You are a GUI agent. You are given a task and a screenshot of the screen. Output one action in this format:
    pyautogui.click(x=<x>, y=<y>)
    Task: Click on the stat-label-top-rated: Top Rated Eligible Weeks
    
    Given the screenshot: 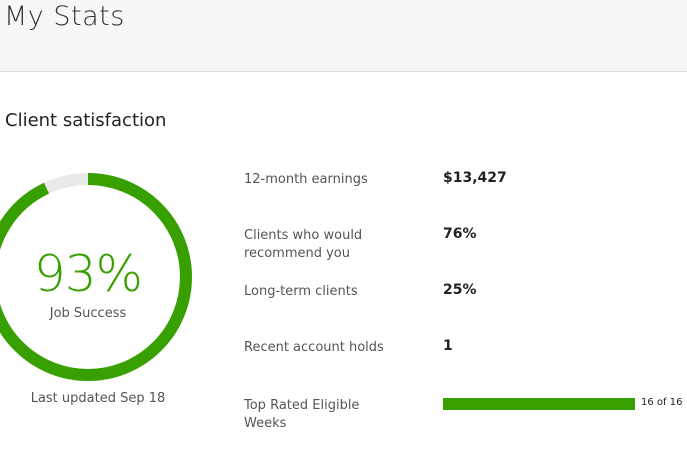 What is the action you would take?
    pyautogui.click(x=302, y=414)
    